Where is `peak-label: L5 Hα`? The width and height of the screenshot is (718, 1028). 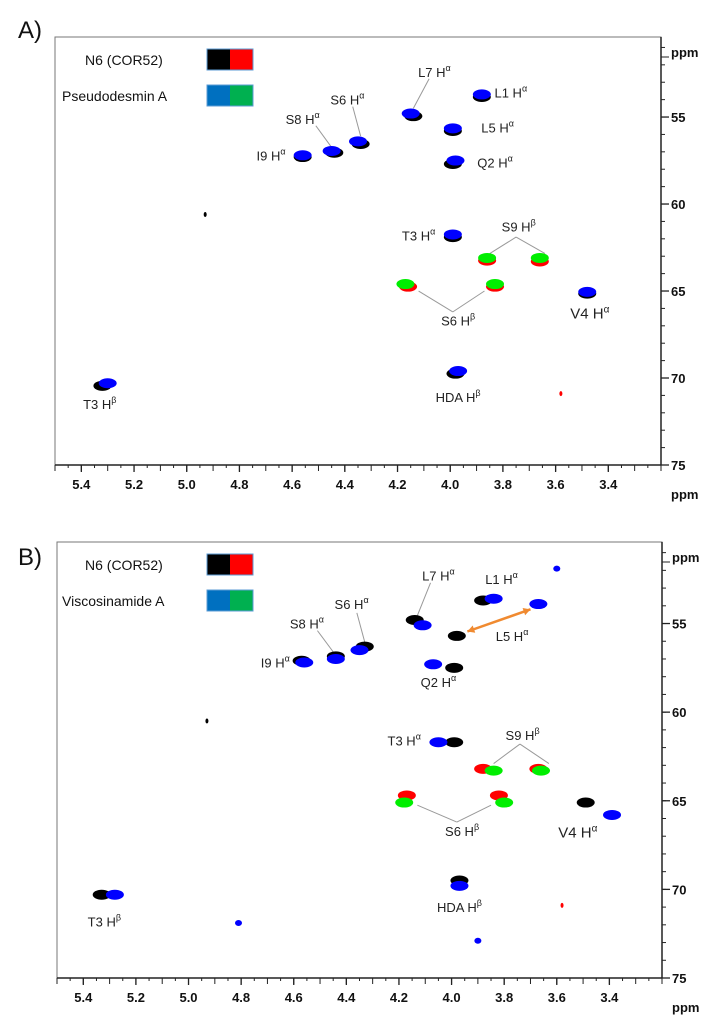 peak-label: L5 Hα is located at coordinates (497, 126).